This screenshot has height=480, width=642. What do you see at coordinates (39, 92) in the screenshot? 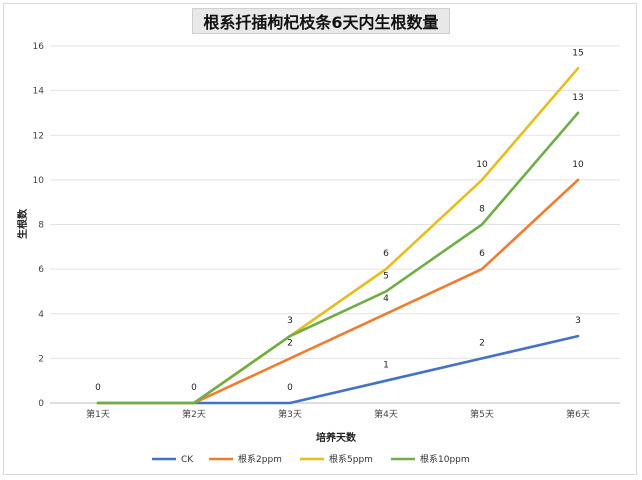
I see `y-tick-label: 14` at bounding box center [39, 92].